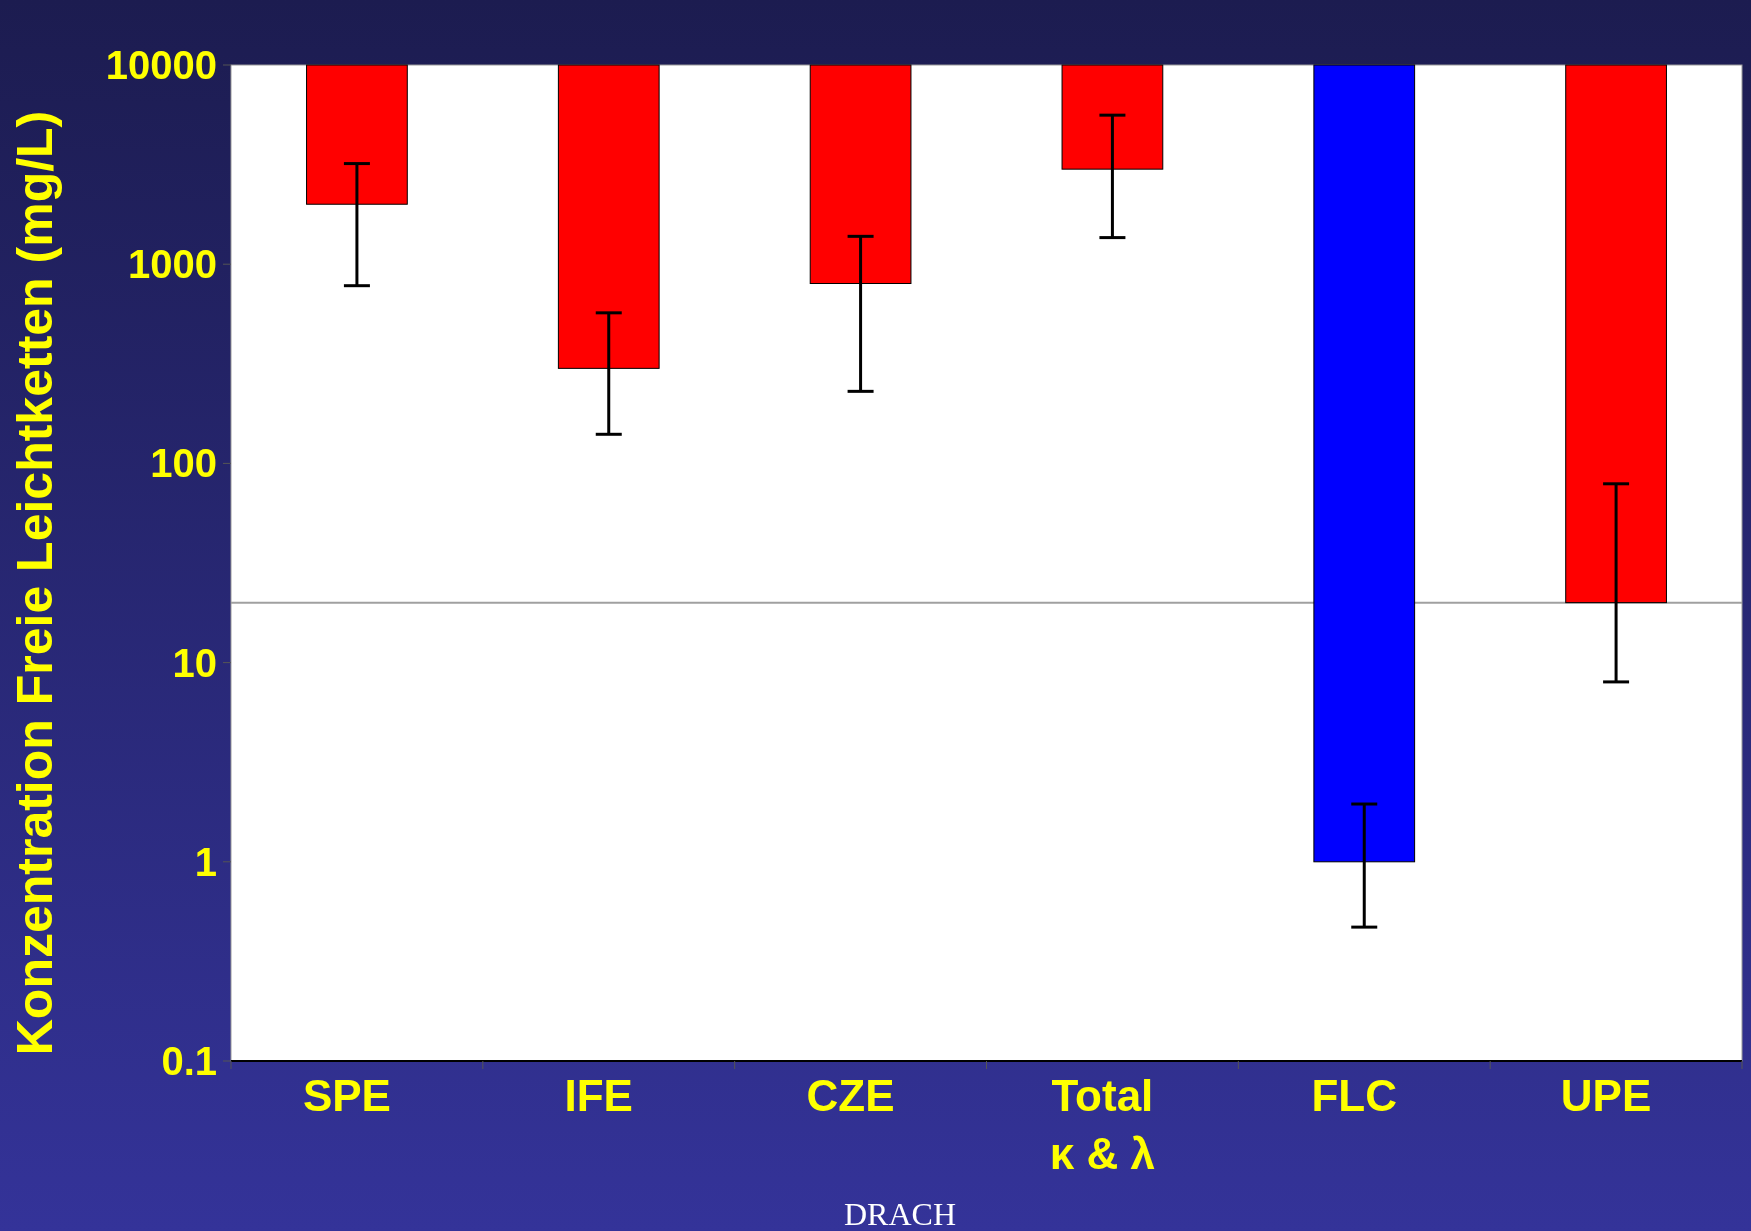 This screenshot has width=1751, height=1231. Describe the element at coordinates (194, 662) in the screenshot. I see `y-tick-label: 10` at that location.